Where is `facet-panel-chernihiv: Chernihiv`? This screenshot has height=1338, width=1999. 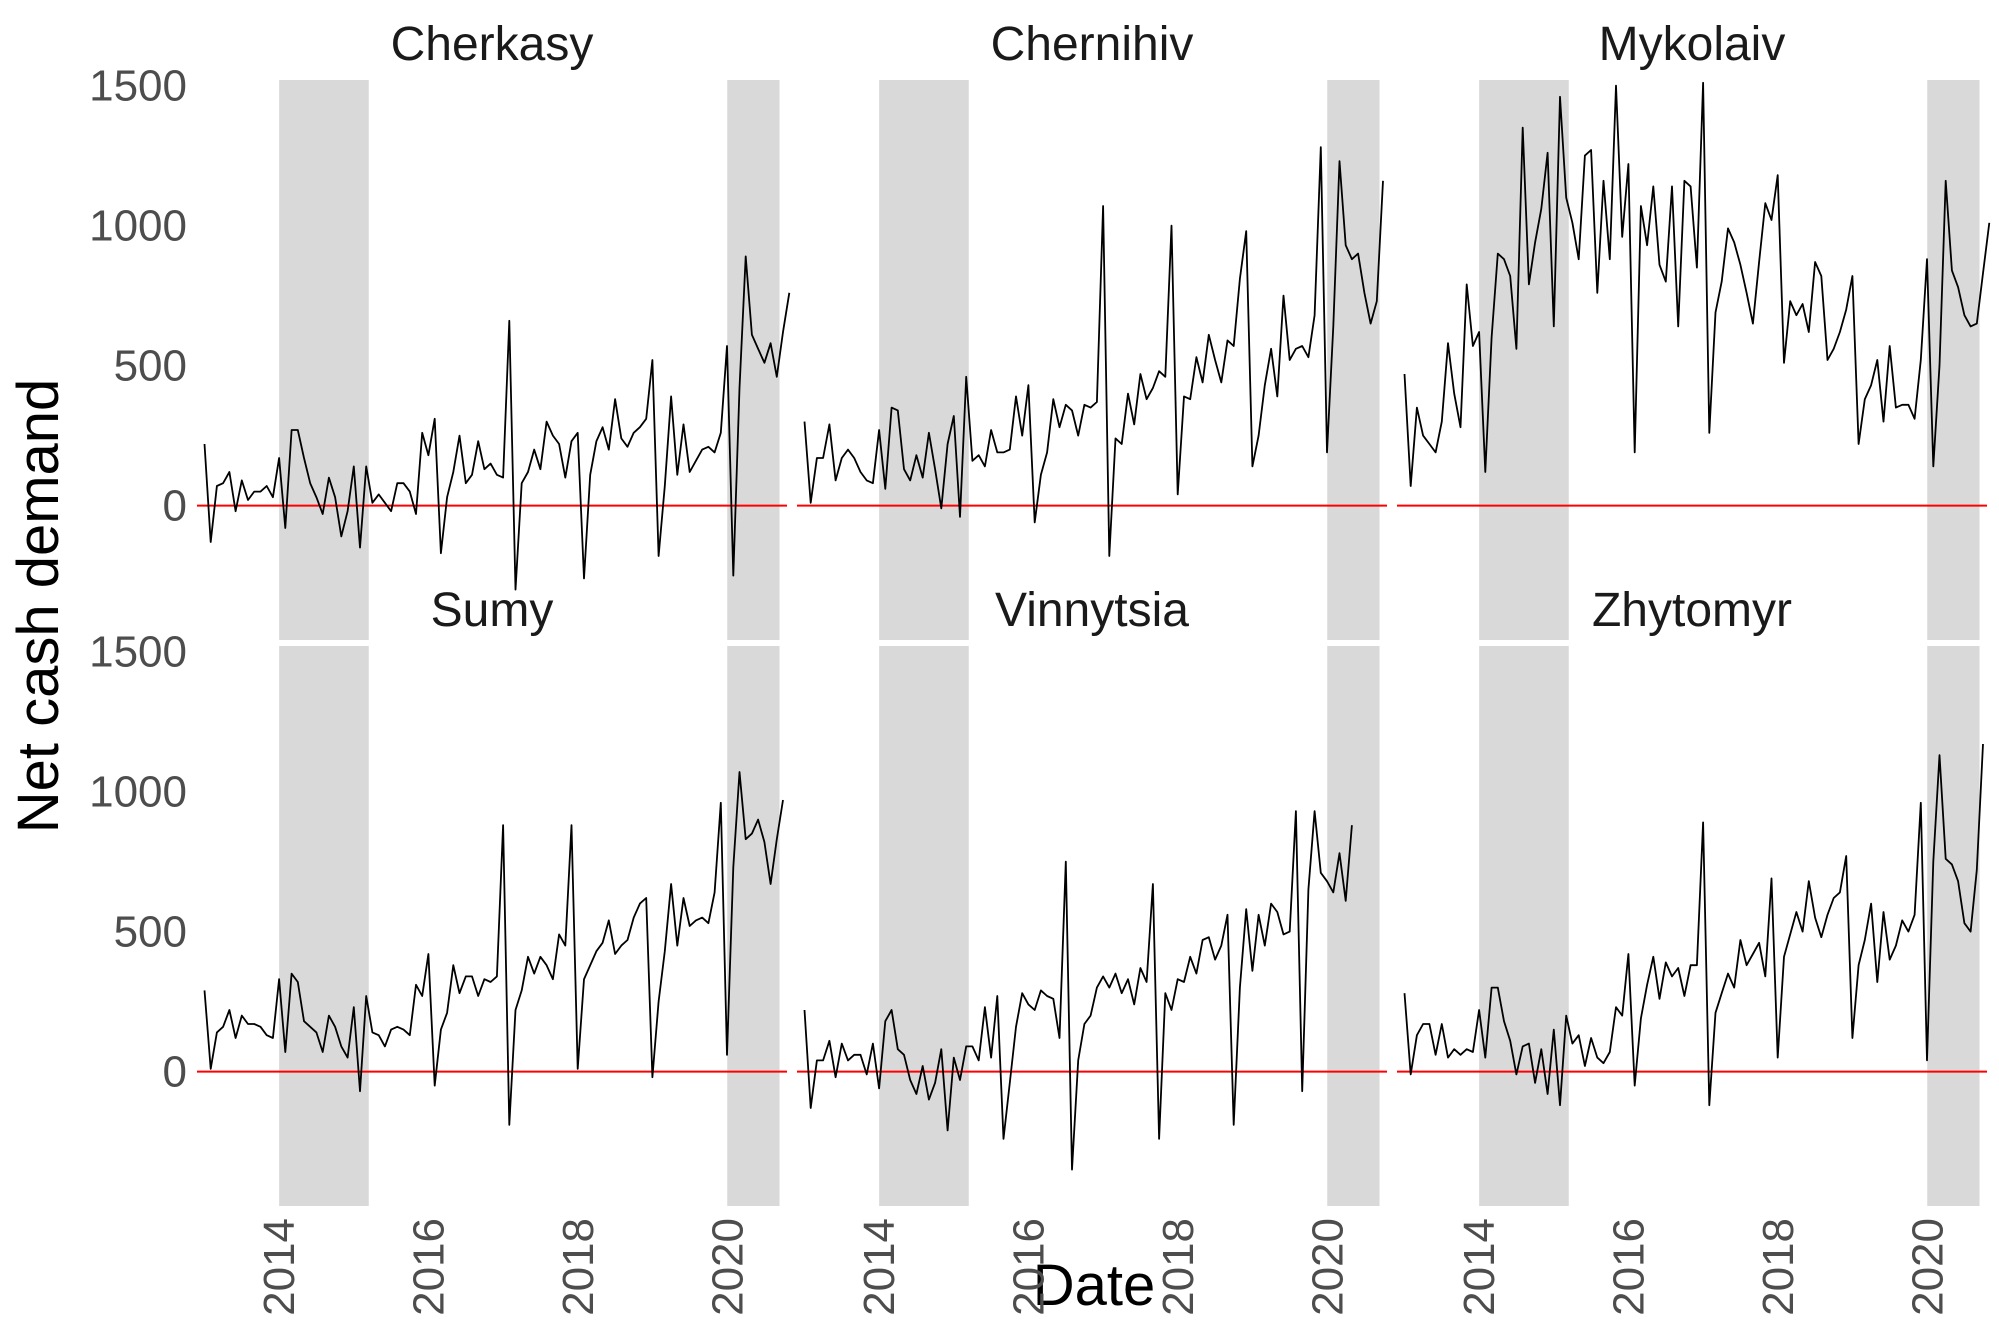
facet-panel-chernihiv: Chernihiv is located at coordinates (1092, 329).